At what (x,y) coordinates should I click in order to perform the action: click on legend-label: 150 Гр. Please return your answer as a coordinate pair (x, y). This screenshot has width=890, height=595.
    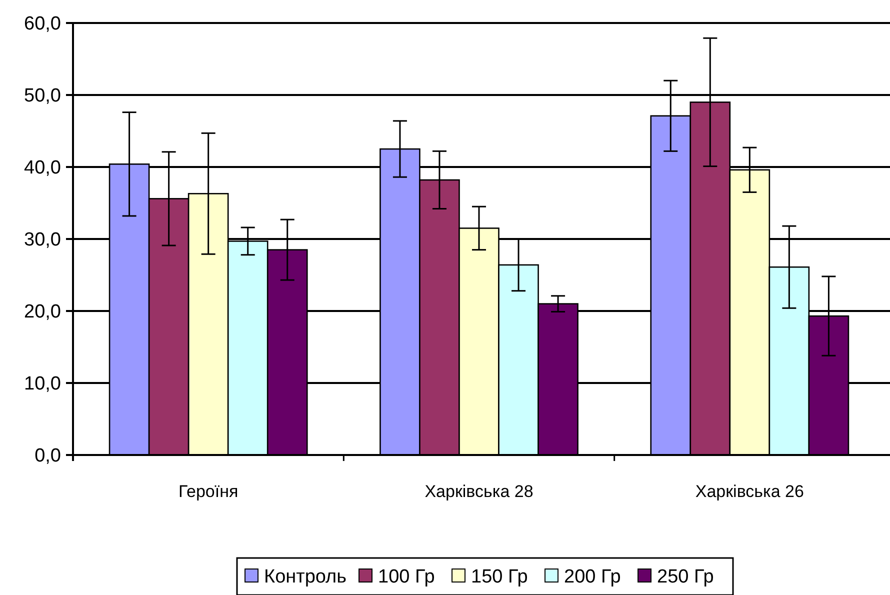
    Looking at the image, I should click on (499, 577).